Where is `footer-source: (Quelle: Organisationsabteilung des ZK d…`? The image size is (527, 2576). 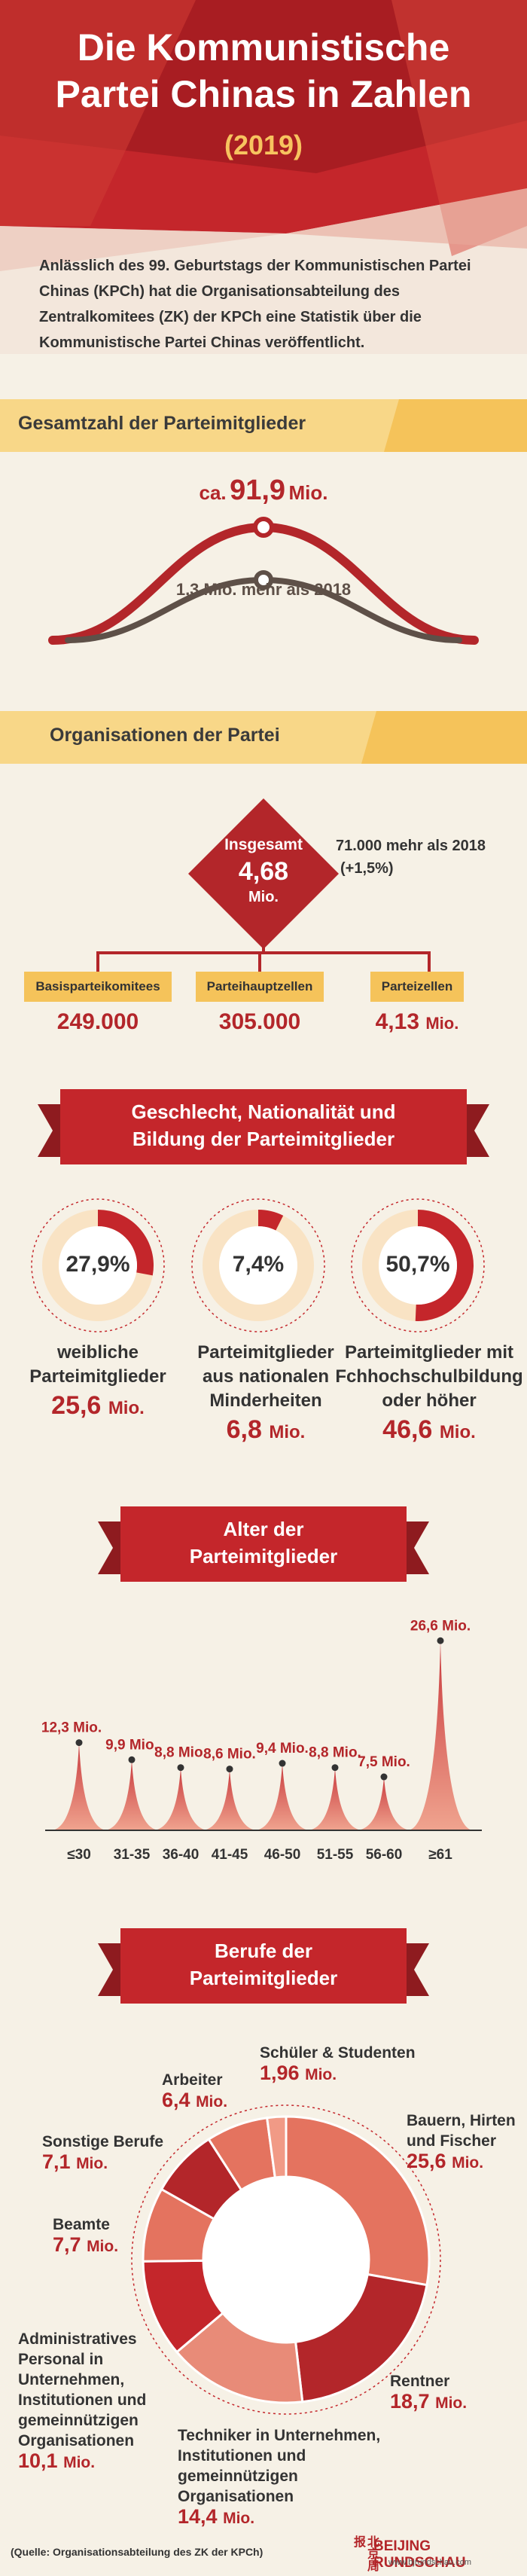
footer-source: (Quelle: Organisationsabteilung des ZK d… is located at coordinates (138, 2552).